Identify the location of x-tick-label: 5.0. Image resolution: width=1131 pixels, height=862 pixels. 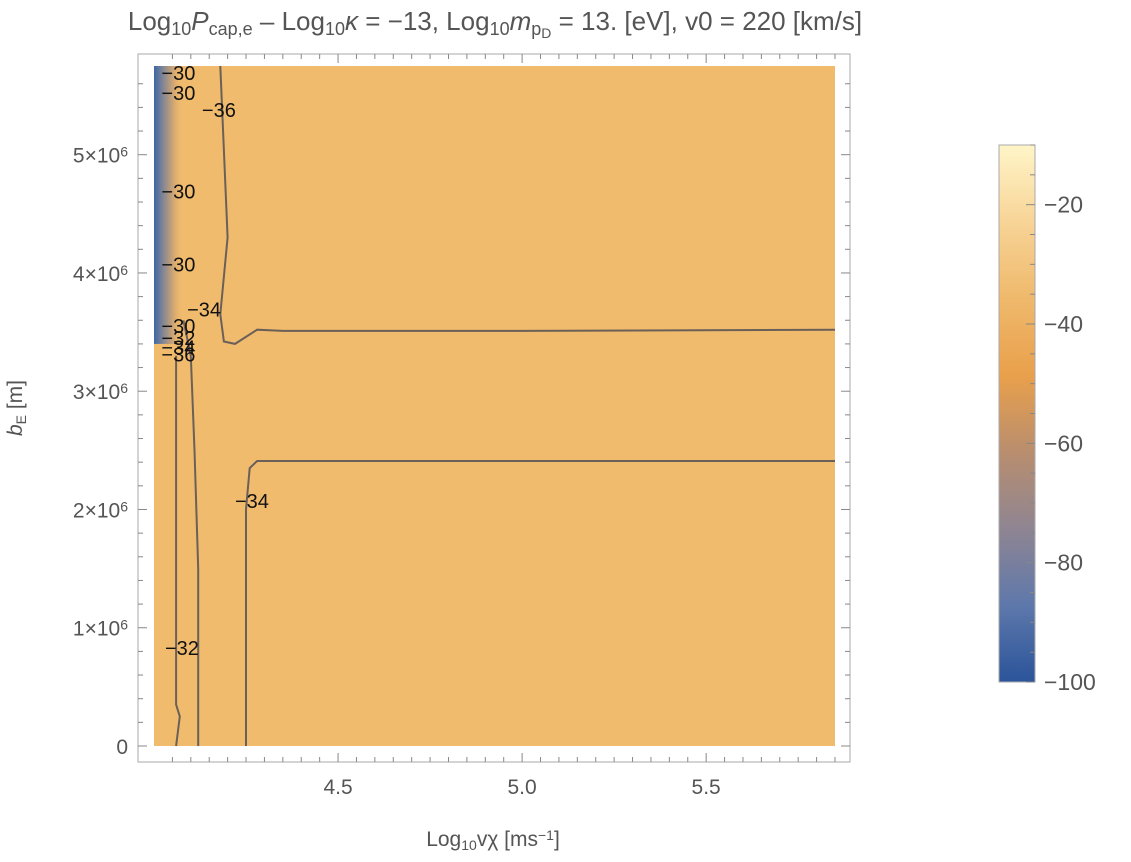
(522, 787).